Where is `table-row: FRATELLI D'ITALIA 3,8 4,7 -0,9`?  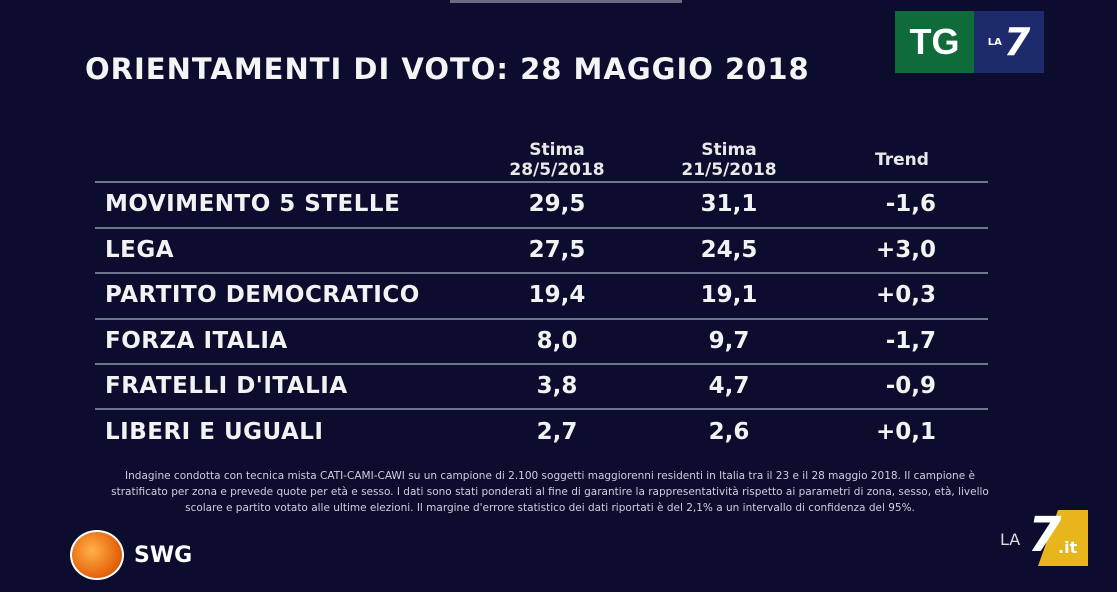 table-row: FRATELLI D'ITALIA 3,8 4,7 -0,9 is located at coordinates (558, 388).